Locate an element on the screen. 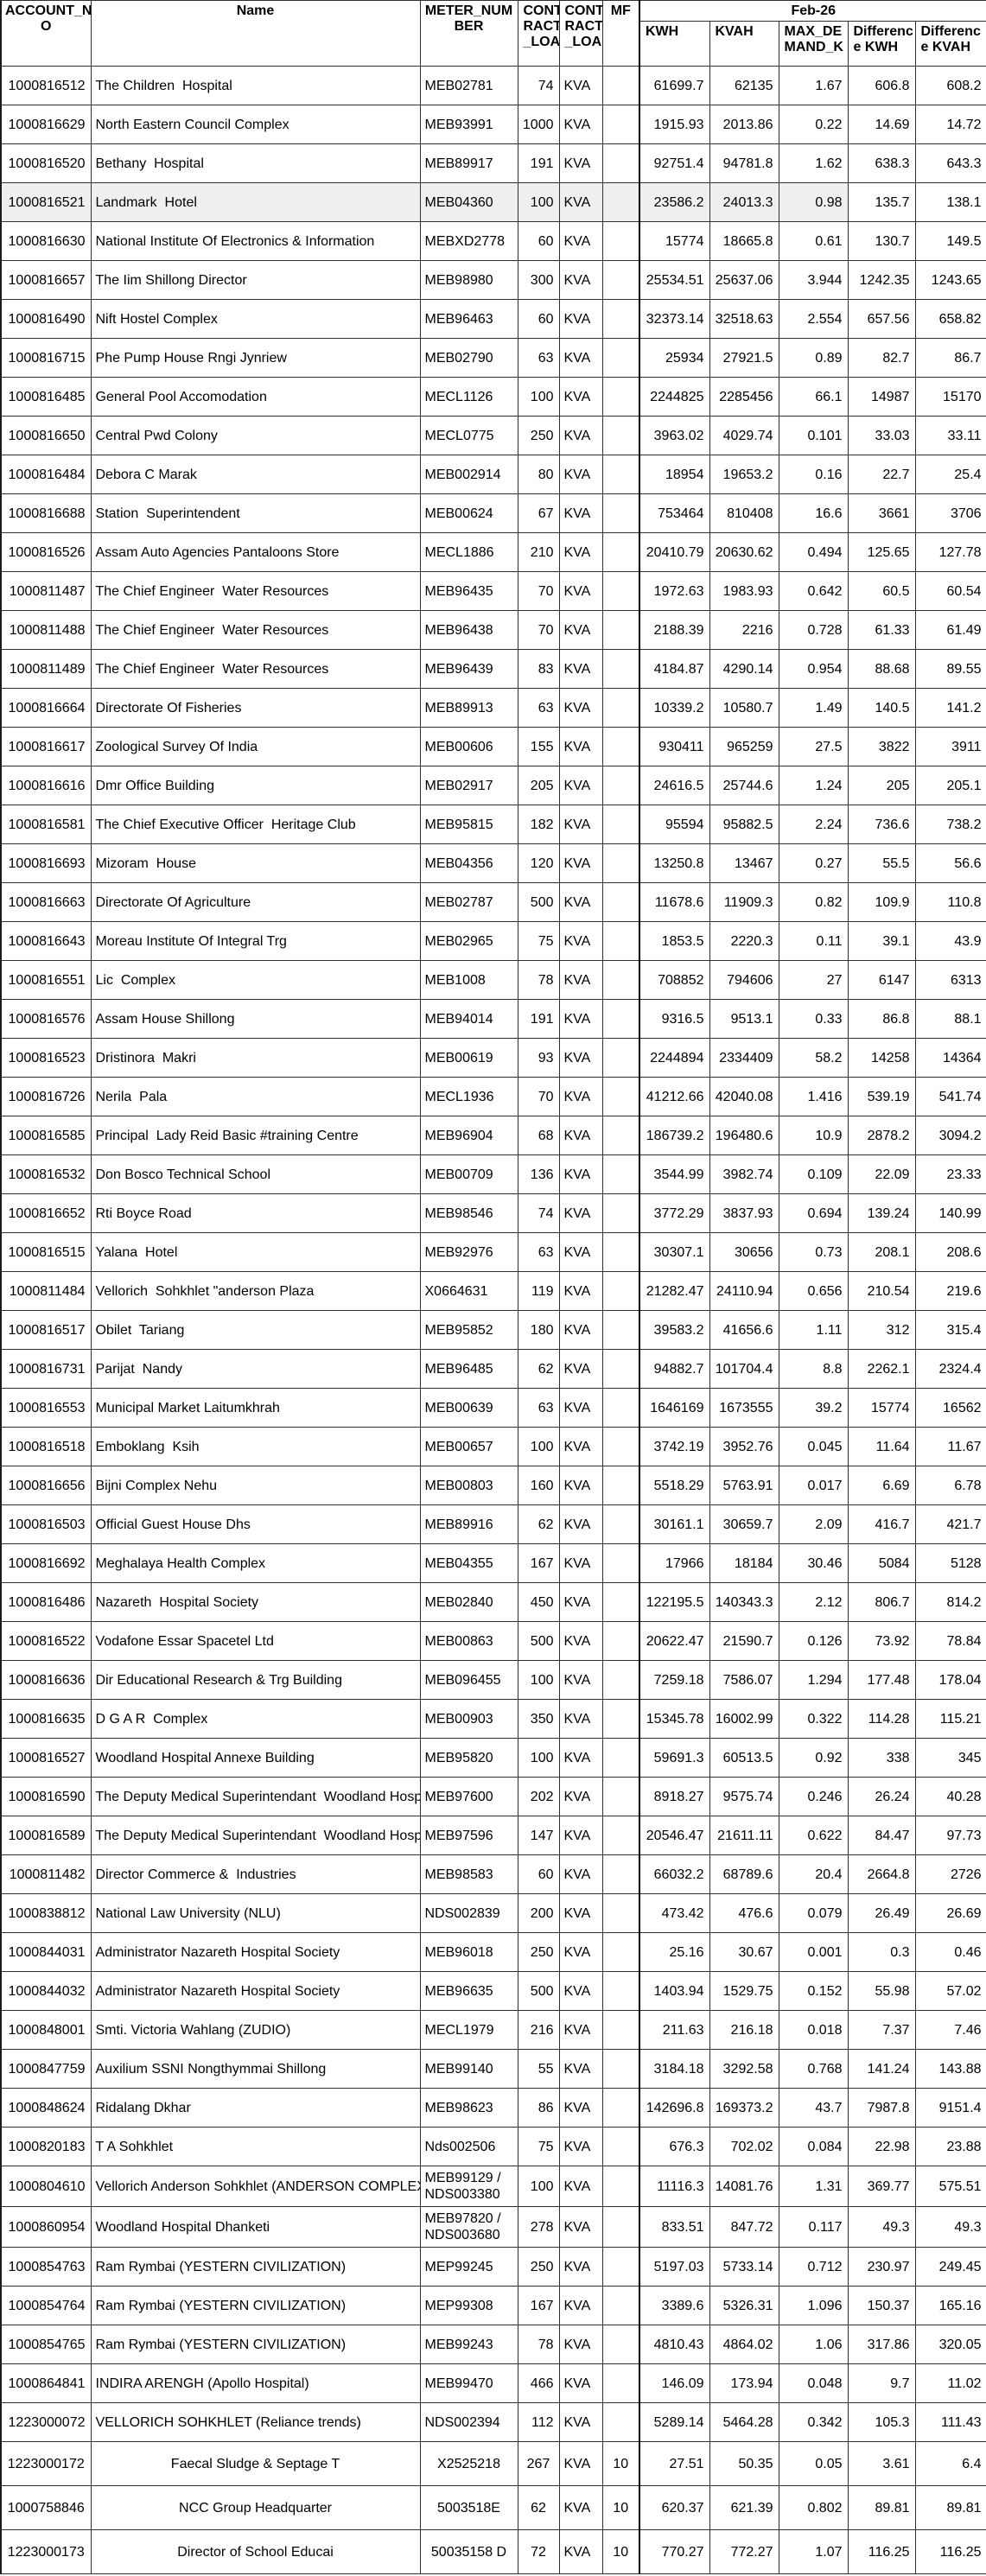  kwh-cell: 10339.2 is located at coordinates (674, 708).